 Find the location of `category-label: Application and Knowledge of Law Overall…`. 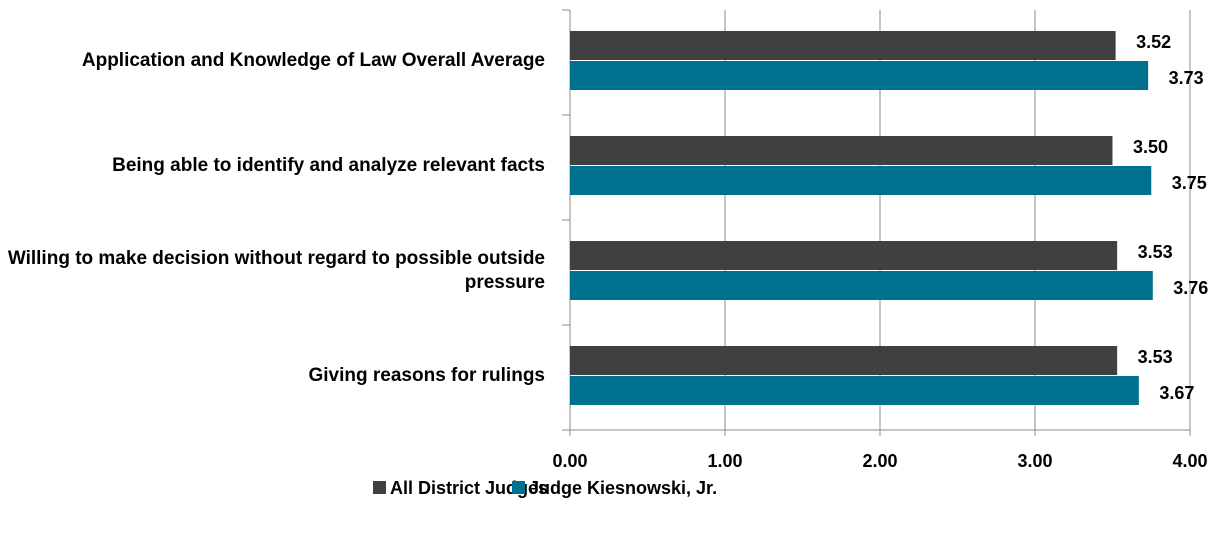

category-label: Application and Knowledge of Law Overall… is located at coordinates (313, 60).